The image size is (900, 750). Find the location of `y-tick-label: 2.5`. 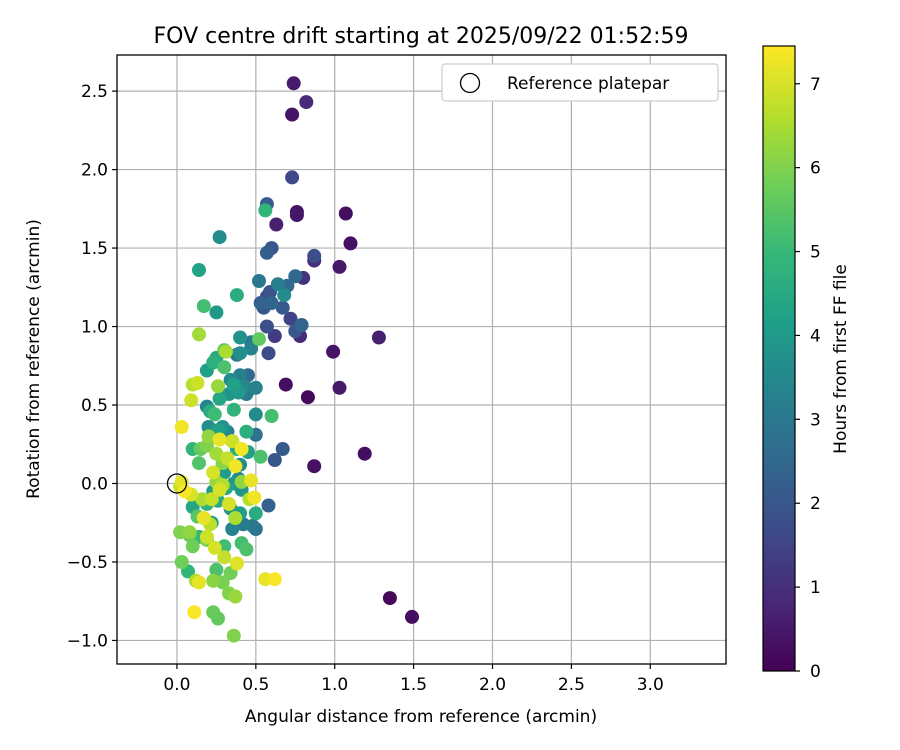

y-tick-label: 2.5 is located at coordinates (94, 92).